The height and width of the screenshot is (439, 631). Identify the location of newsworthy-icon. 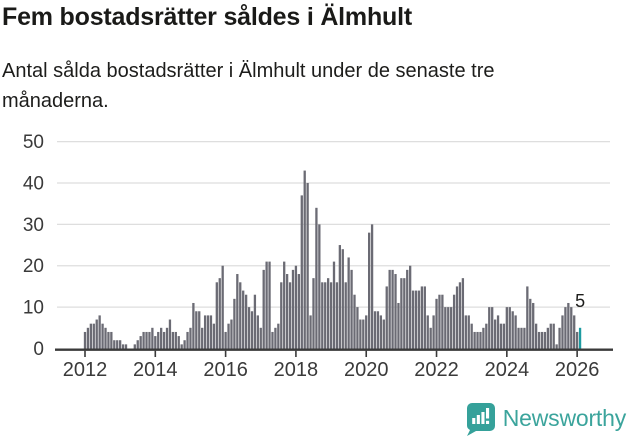
(480, 419).